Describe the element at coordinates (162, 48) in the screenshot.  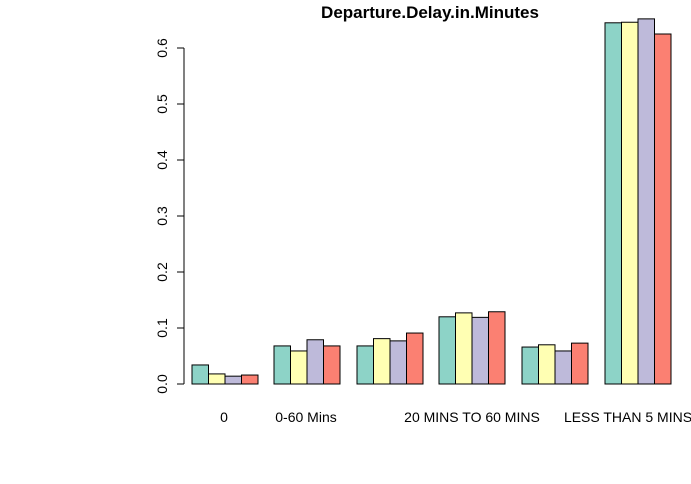
I see `y-tick-label: 0.6` at that location.